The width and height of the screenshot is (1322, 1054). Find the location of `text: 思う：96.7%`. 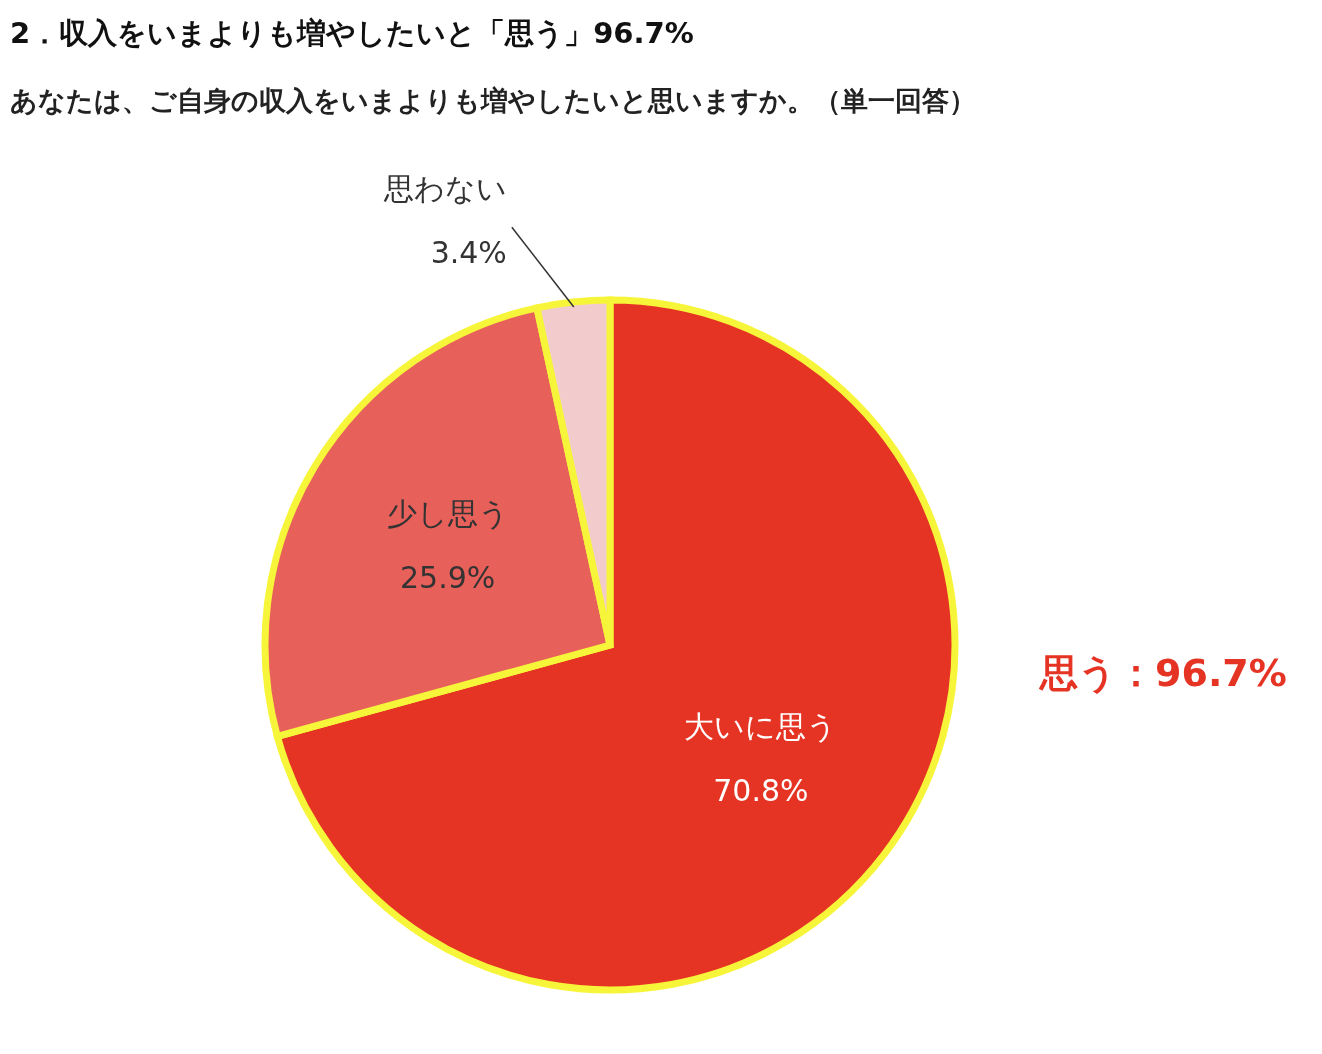

text: 思う：96.7% is located at coordinates (1162, 673).